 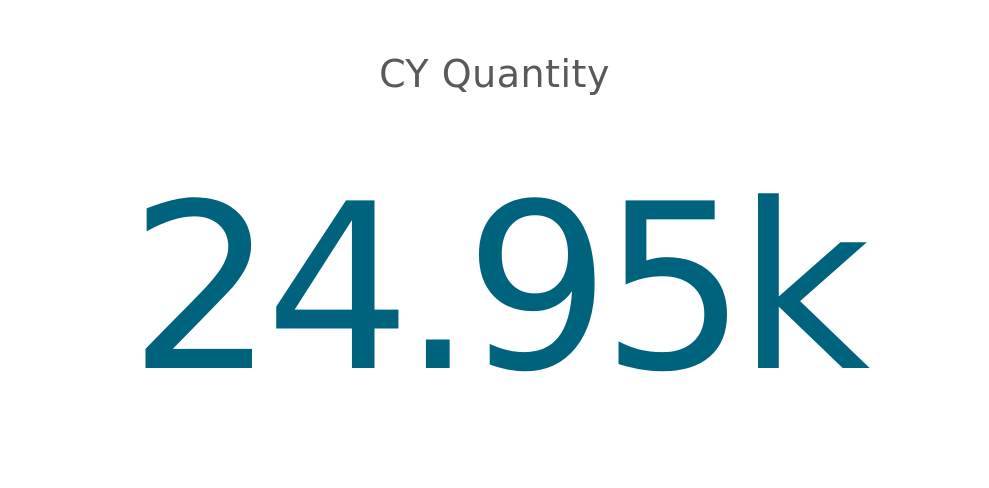 I want to click on kpi-title: CY Quantity, so click(x=494, y=74).